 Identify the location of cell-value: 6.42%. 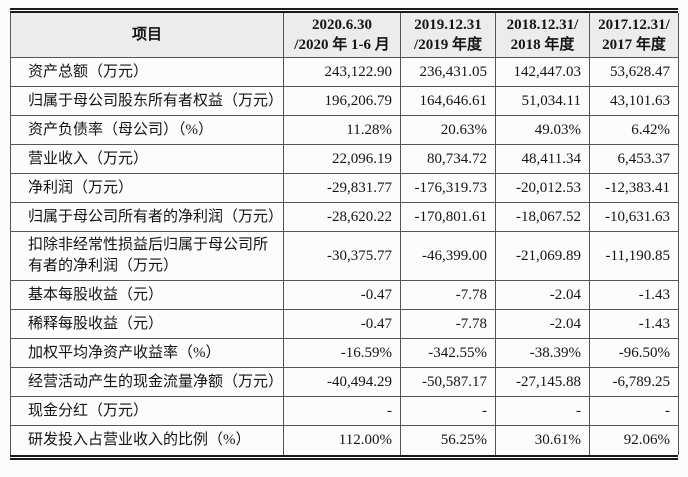
(634, 130).